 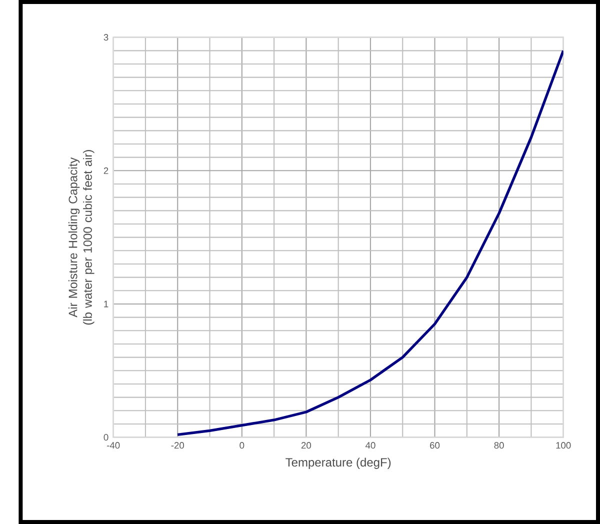 What do you see at coordinates (106, 437) in the screenshot?
I see `y-tick-label: 0` at bounding box center [106, 437].